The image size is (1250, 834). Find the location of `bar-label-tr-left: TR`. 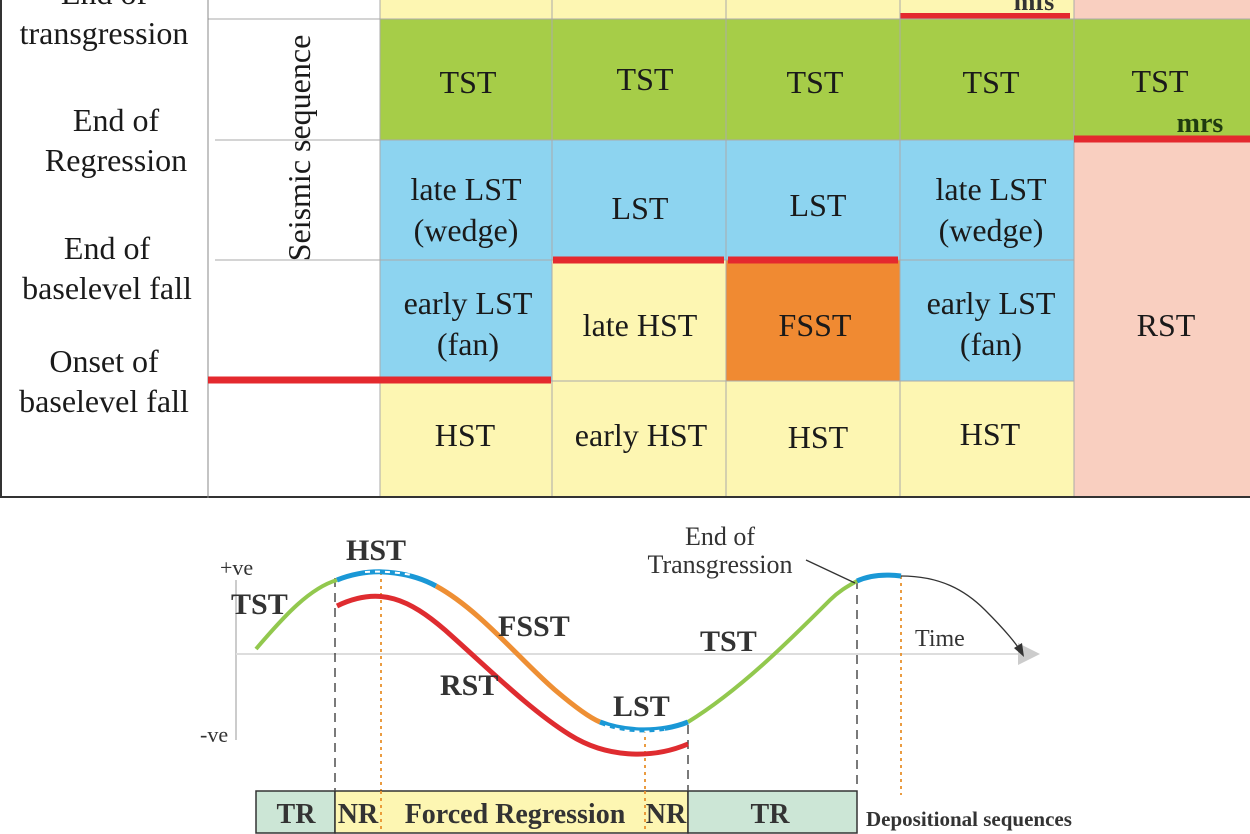

bar-label-tr-left: TR is located at coordinates (297, 814).